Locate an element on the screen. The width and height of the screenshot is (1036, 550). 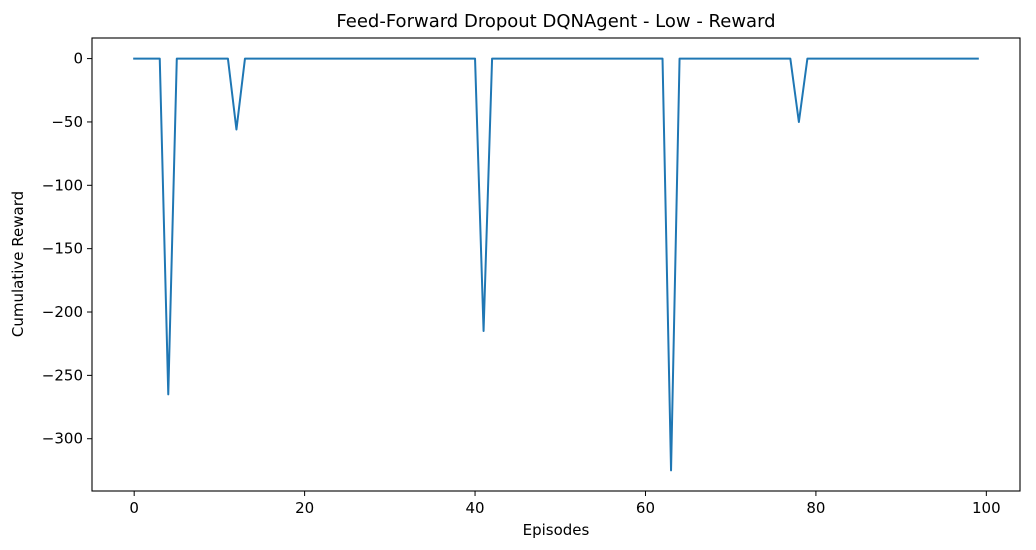
y-tick-label: −50 is located at coordinates (67, 122).